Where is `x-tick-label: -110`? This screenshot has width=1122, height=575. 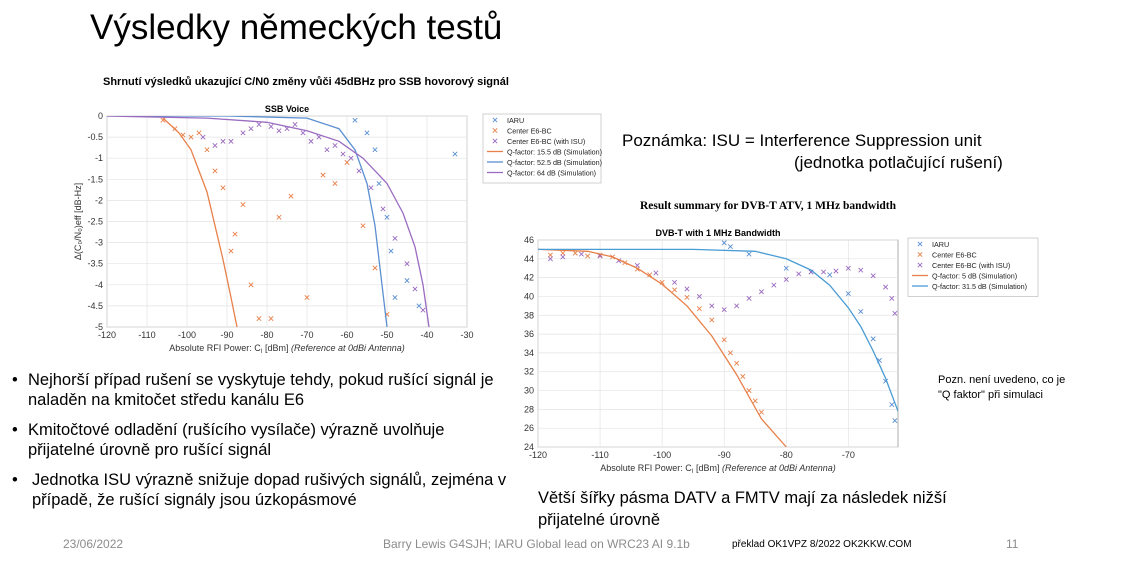 x-tick-label: -110 is located at coordinates (599, 455).